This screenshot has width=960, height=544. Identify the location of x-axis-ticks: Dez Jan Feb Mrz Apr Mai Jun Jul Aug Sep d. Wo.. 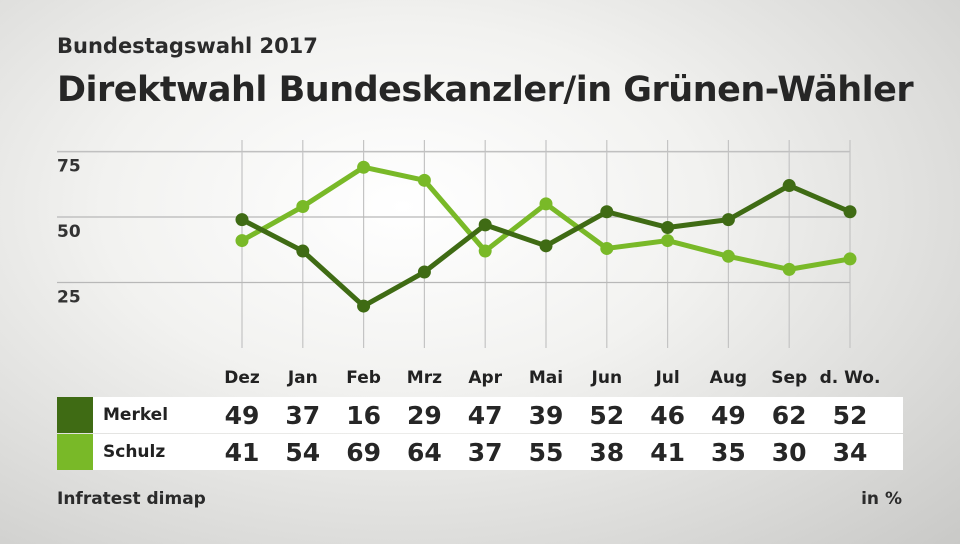
(552, 378).